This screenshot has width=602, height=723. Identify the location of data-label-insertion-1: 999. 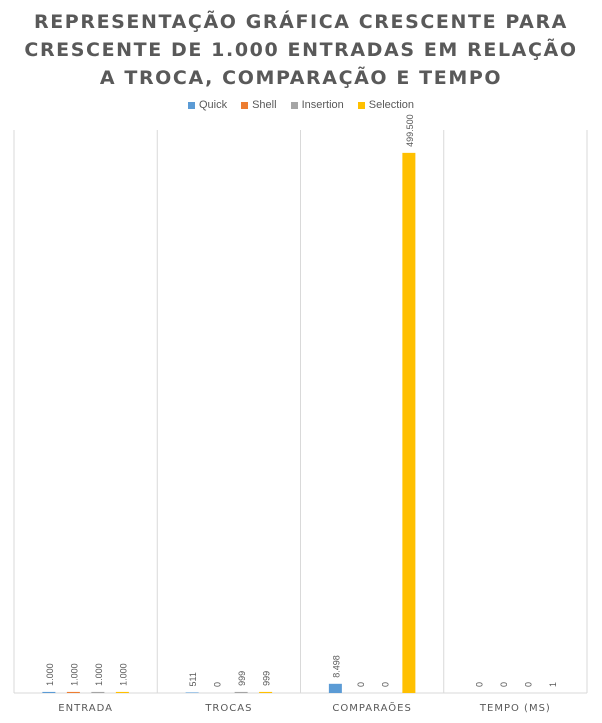
(242, 678).